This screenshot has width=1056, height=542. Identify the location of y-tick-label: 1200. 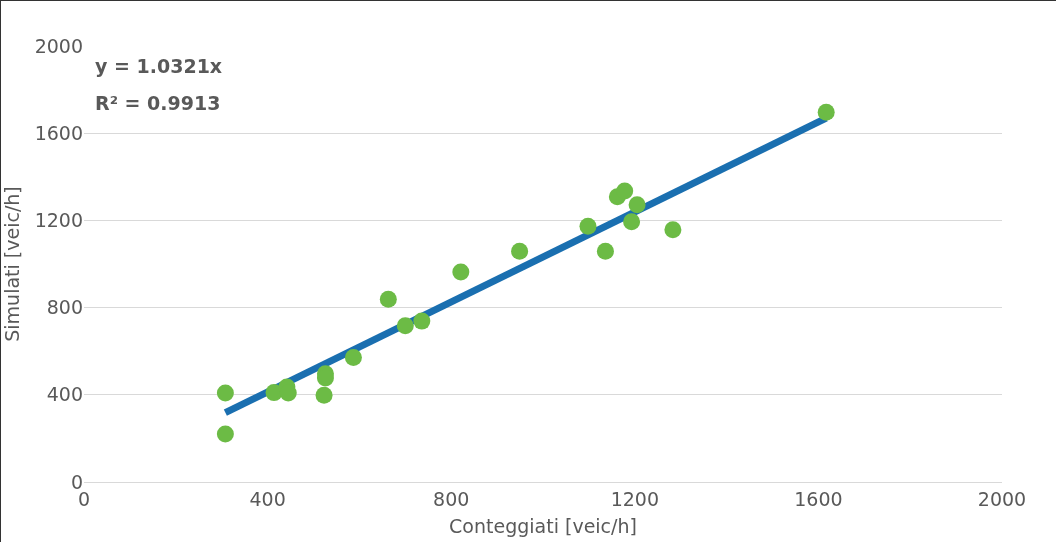
(58, 220).